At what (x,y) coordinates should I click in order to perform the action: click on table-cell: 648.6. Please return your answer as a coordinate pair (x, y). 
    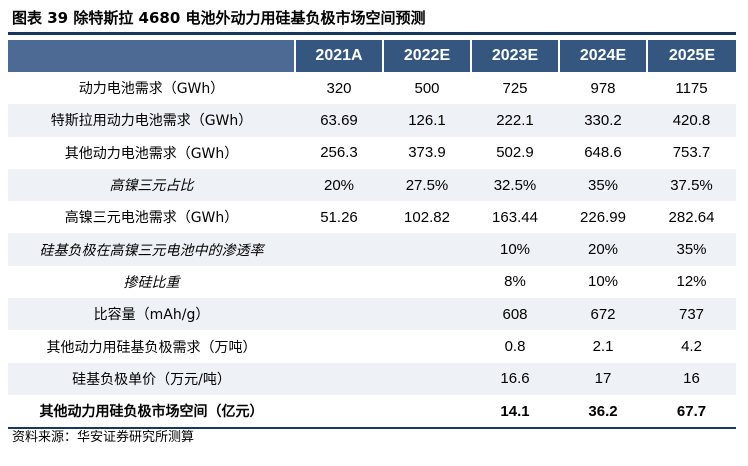
    Looking at the image, I should click on (603, 153).